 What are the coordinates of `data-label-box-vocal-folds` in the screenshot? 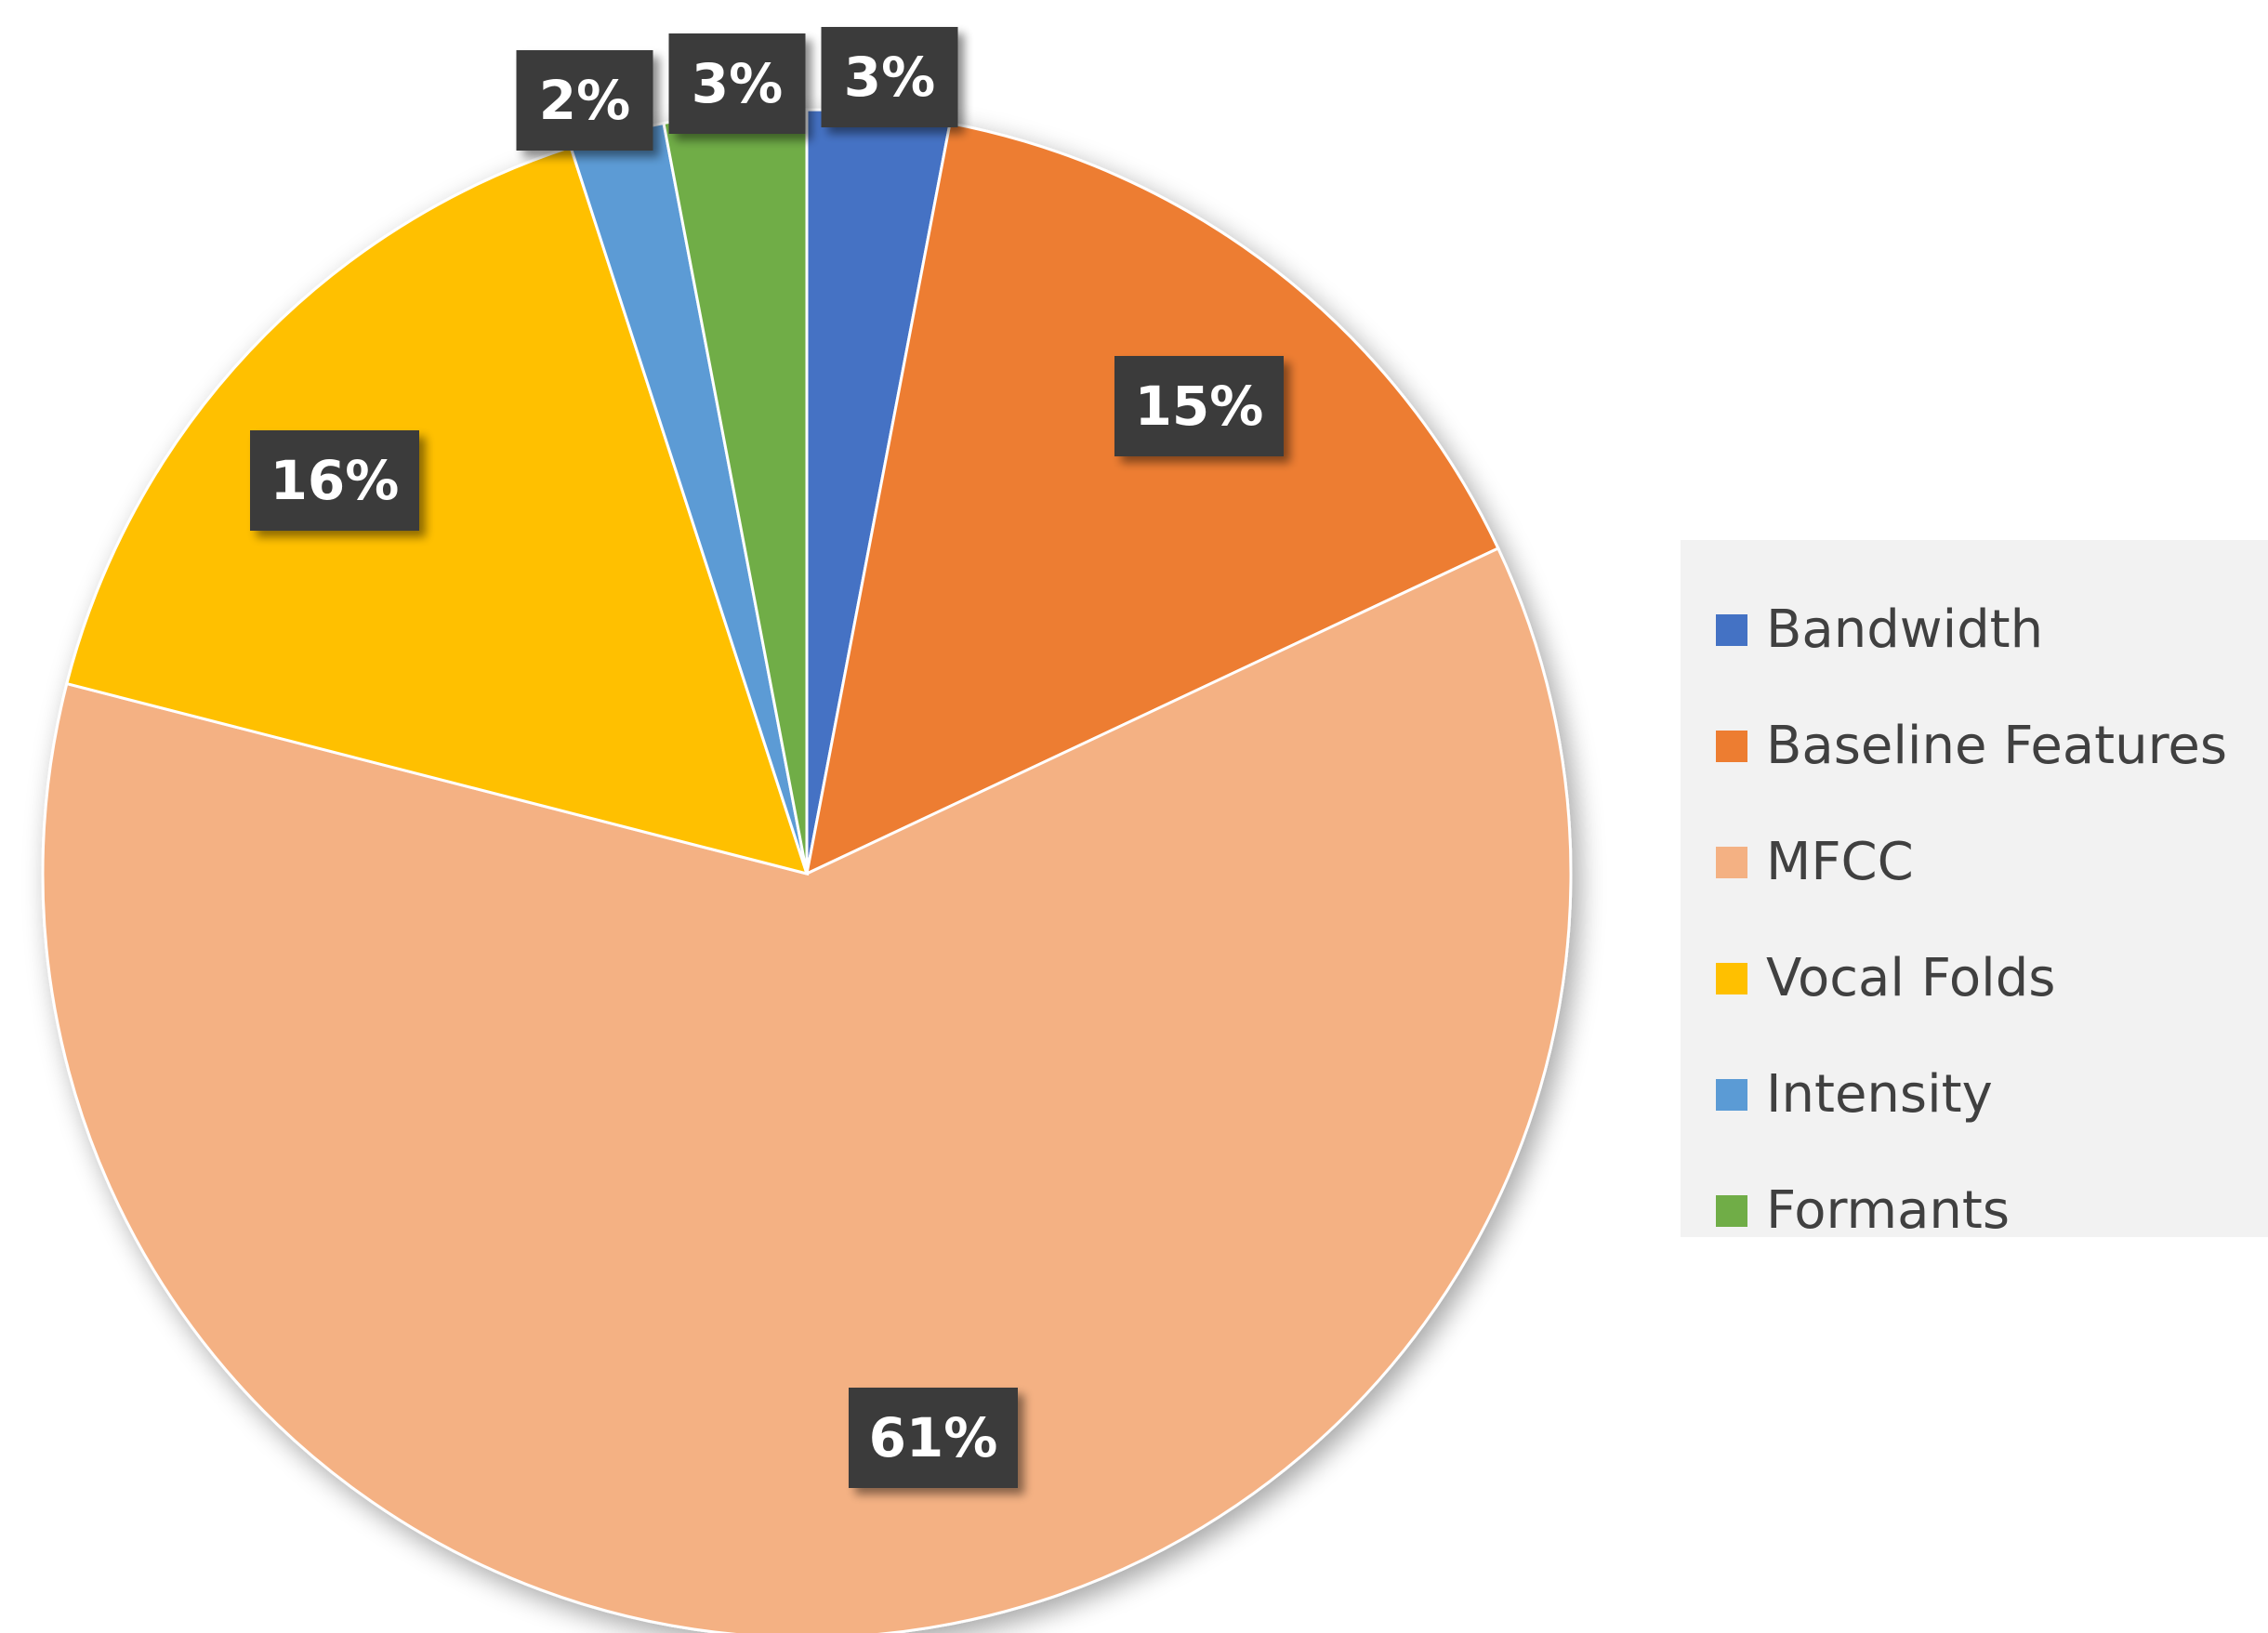 It's located at (334, 480).